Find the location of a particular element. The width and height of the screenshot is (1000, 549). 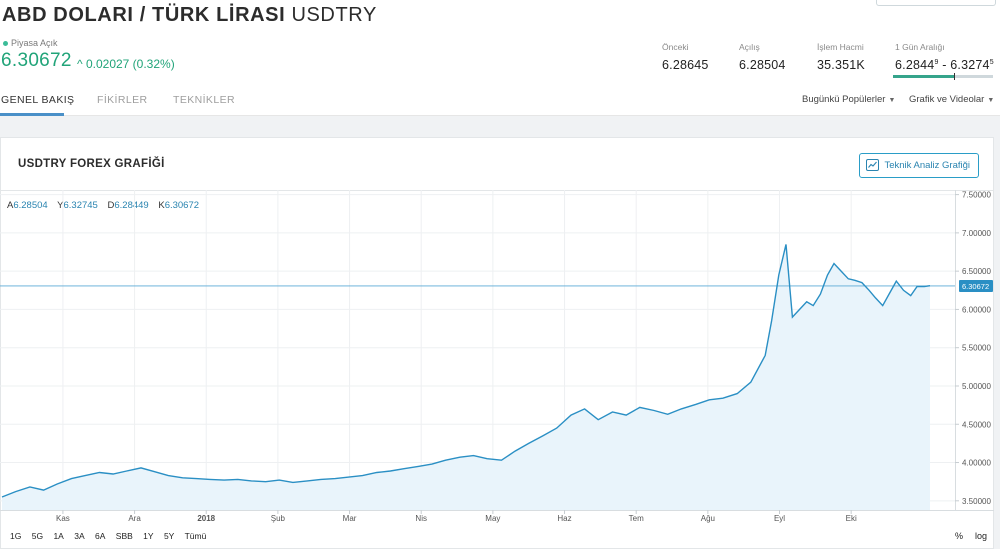

y-tick-label: 6.00000 is located at coordinates (976, 309).